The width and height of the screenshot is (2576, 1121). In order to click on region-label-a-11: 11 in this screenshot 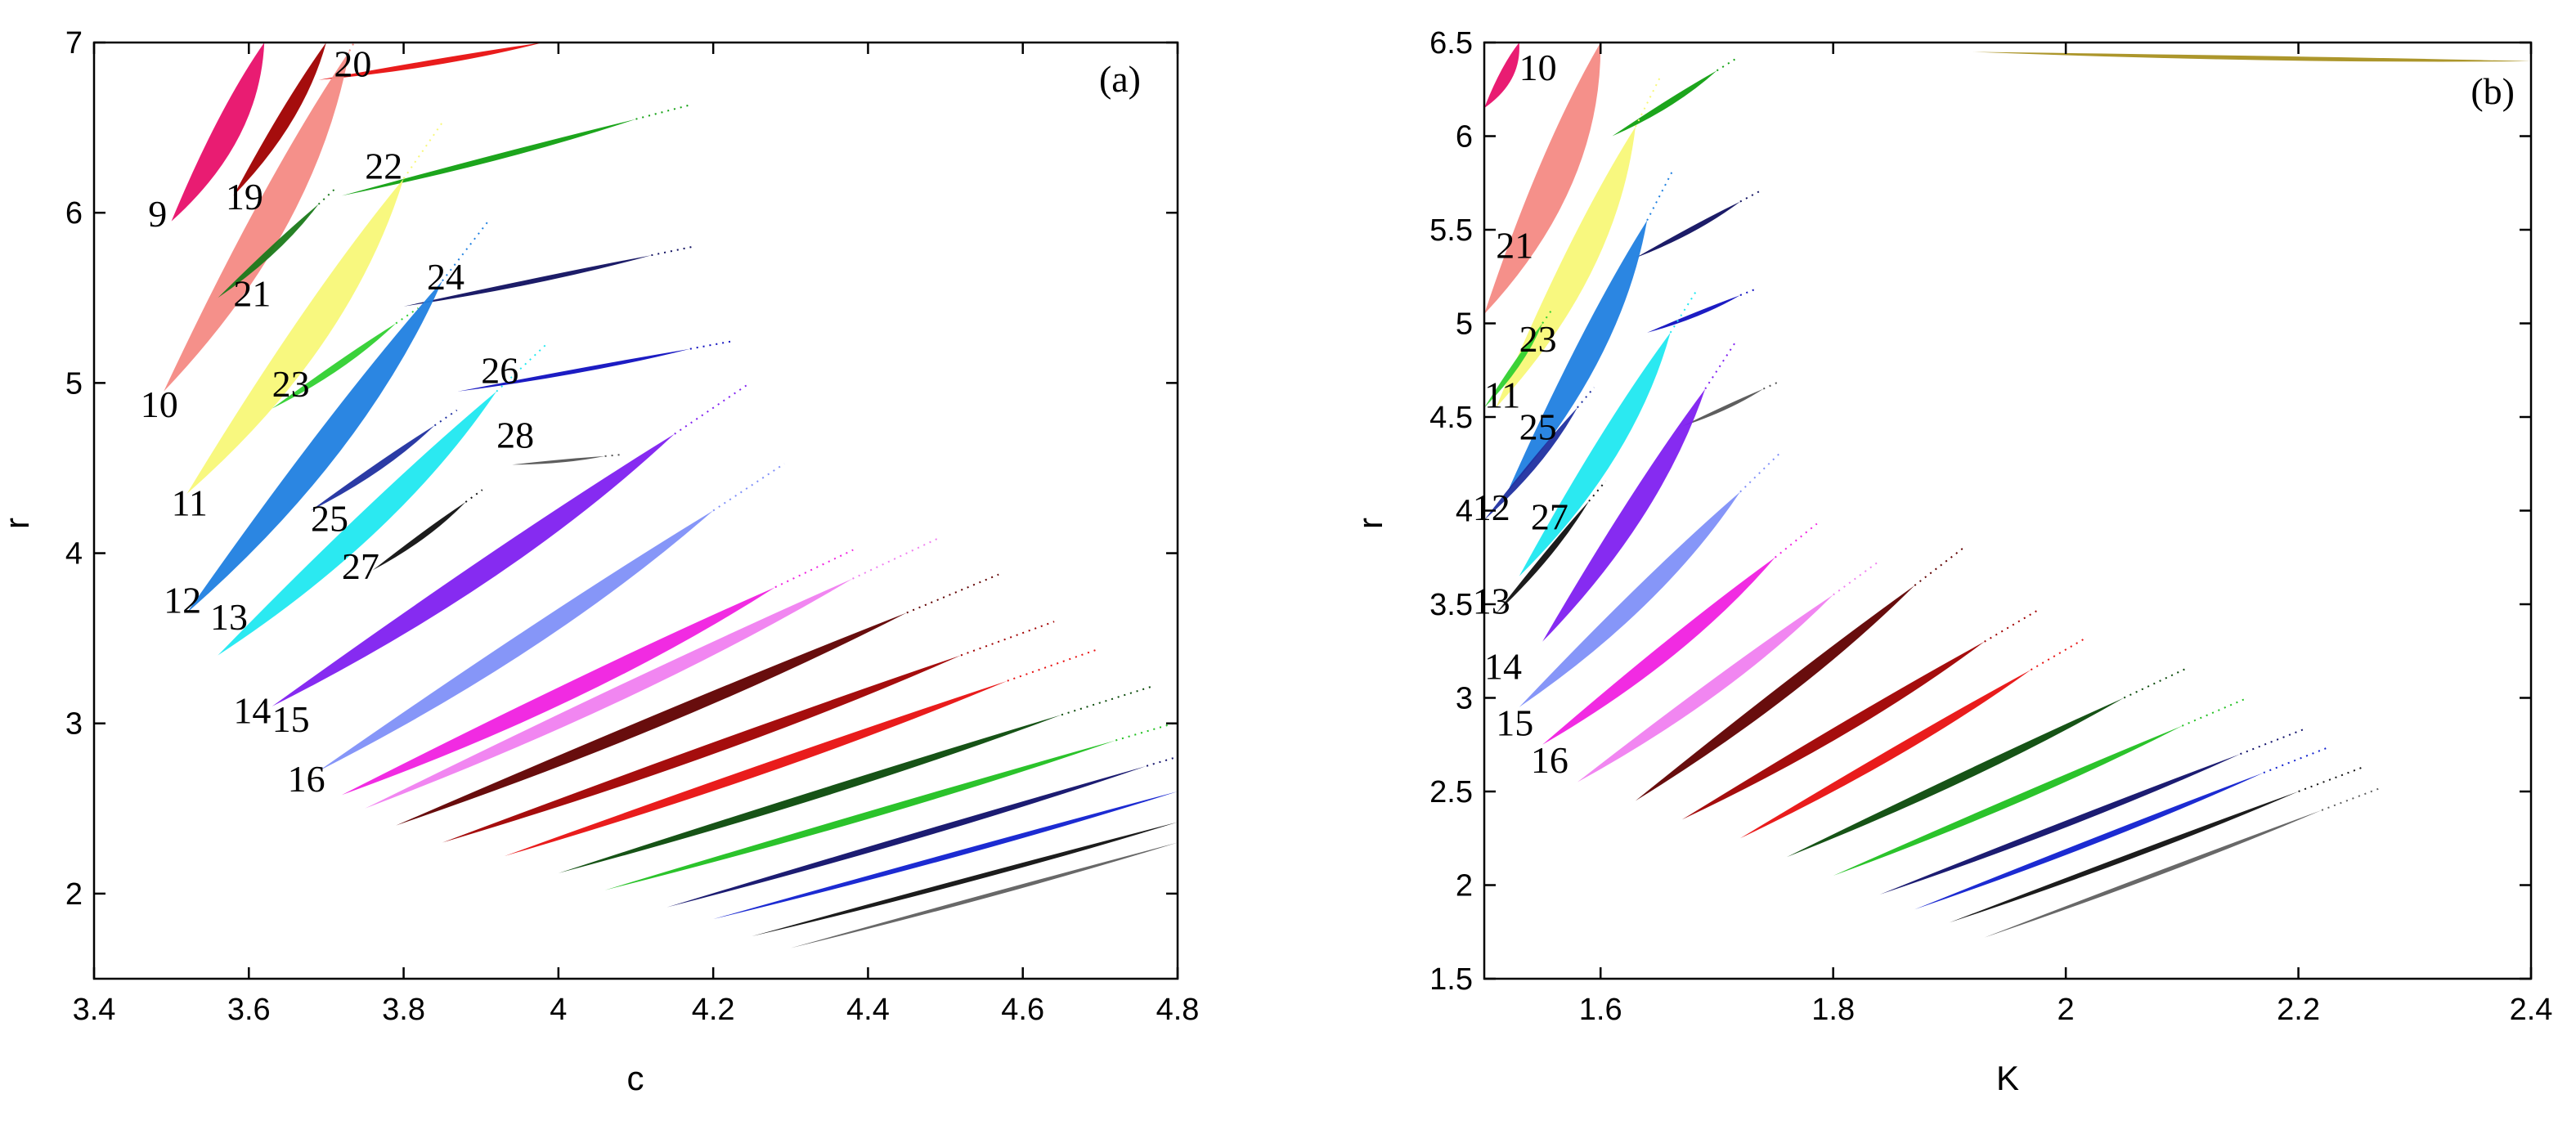, I will do `click(190, 503)`.